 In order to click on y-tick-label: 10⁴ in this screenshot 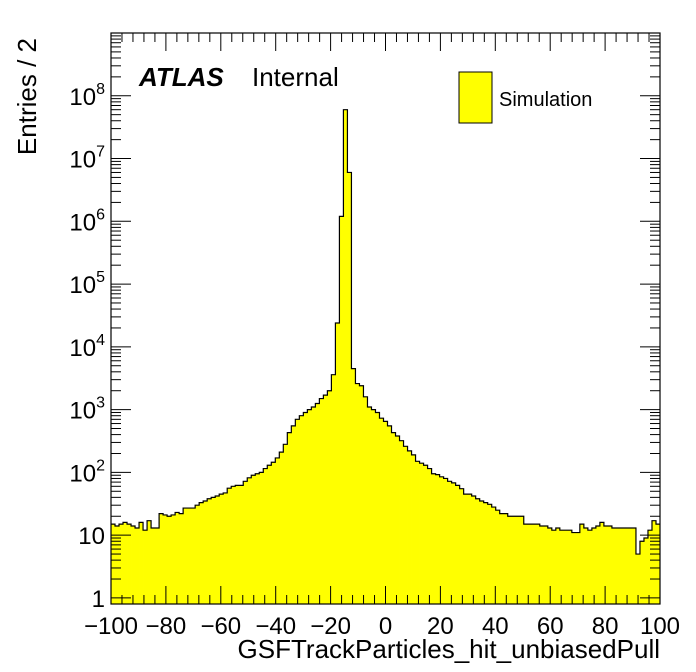, I will do `click(87, 347)`.